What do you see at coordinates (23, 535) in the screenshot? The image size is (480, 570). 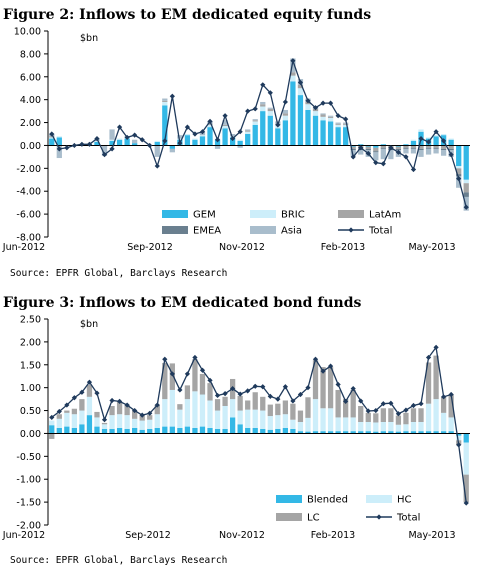 I see `x-tick-label: Jun-2012` at bounding box center [23, 535].